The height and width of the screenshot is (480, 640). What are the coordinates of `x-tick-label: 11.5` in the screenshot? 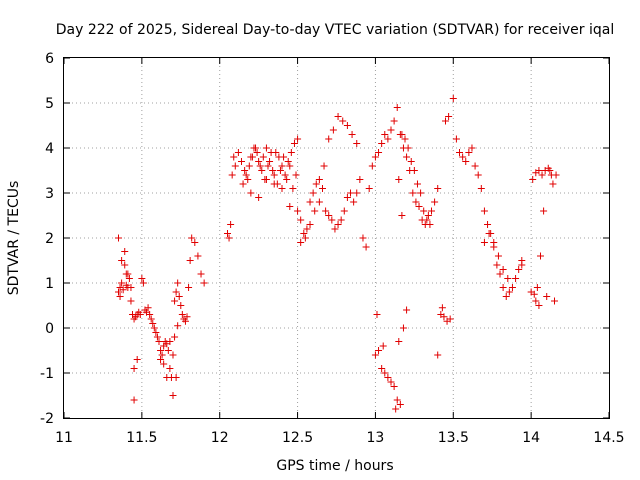 It's located at (141, 438).